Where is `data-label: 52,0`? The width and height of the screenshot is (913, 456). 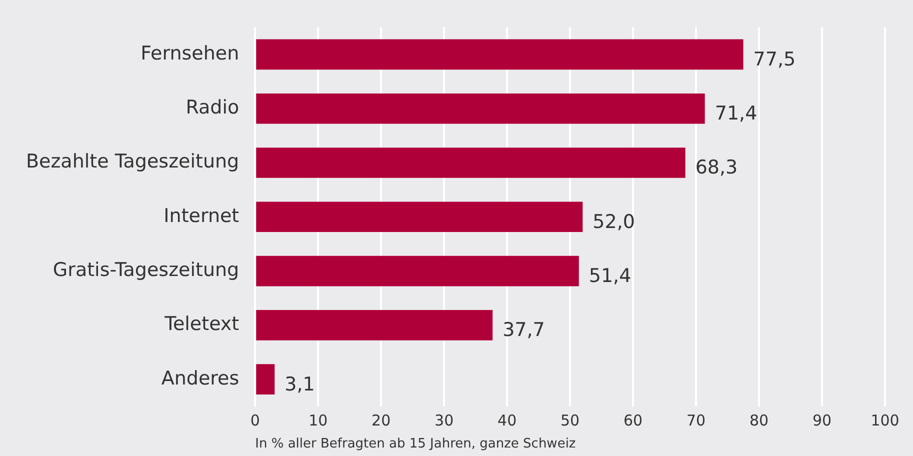
data-label: 52,0 is located at coordinates (613, 221).